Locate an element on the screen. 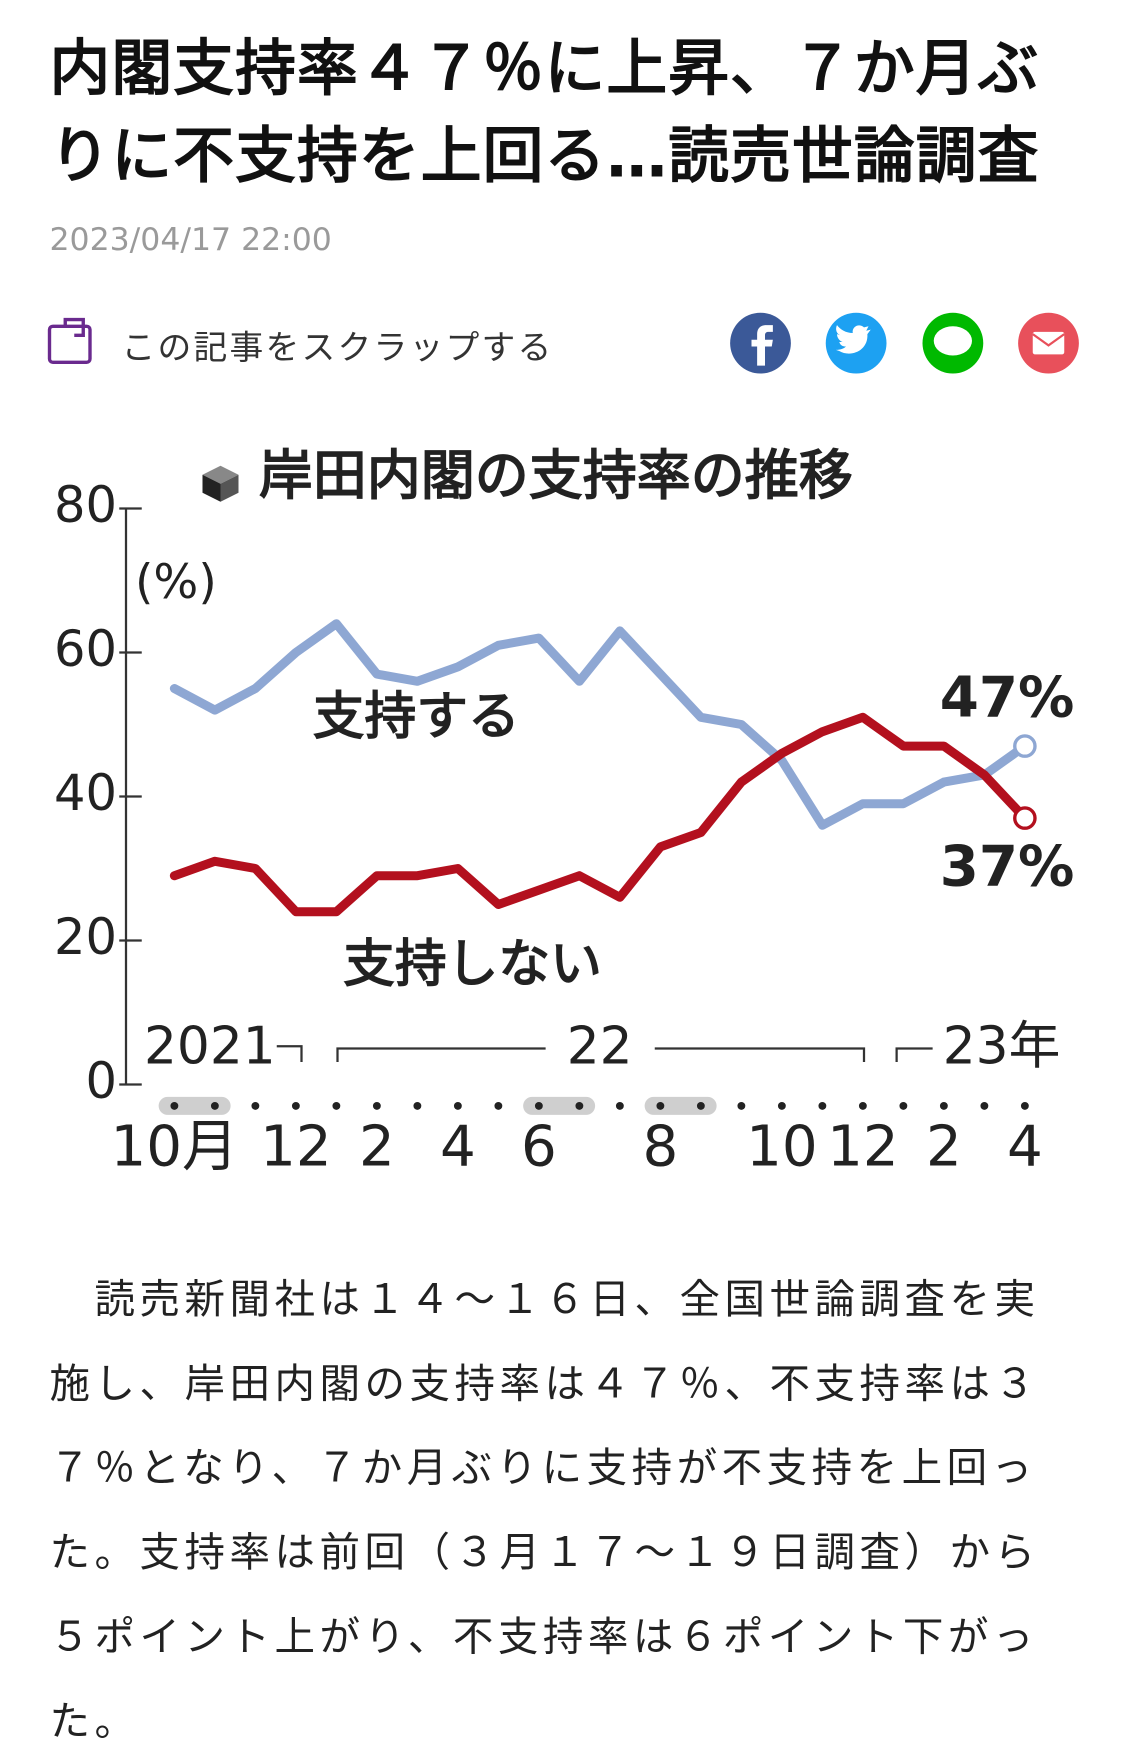  chart-icon is located at coordinates (220, 483).